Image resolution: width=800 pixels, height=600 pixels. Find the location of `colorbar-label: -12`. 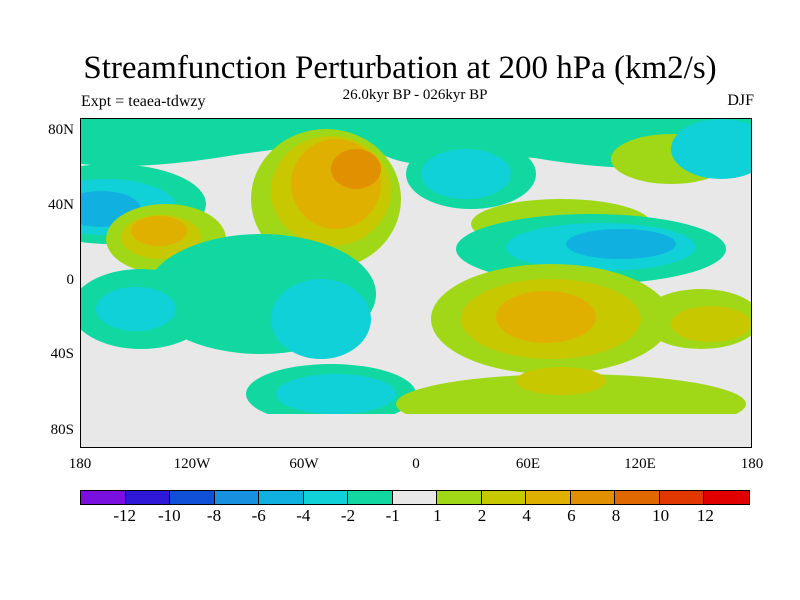

colorbar-label: -12 is located at coordinates (124, 515).